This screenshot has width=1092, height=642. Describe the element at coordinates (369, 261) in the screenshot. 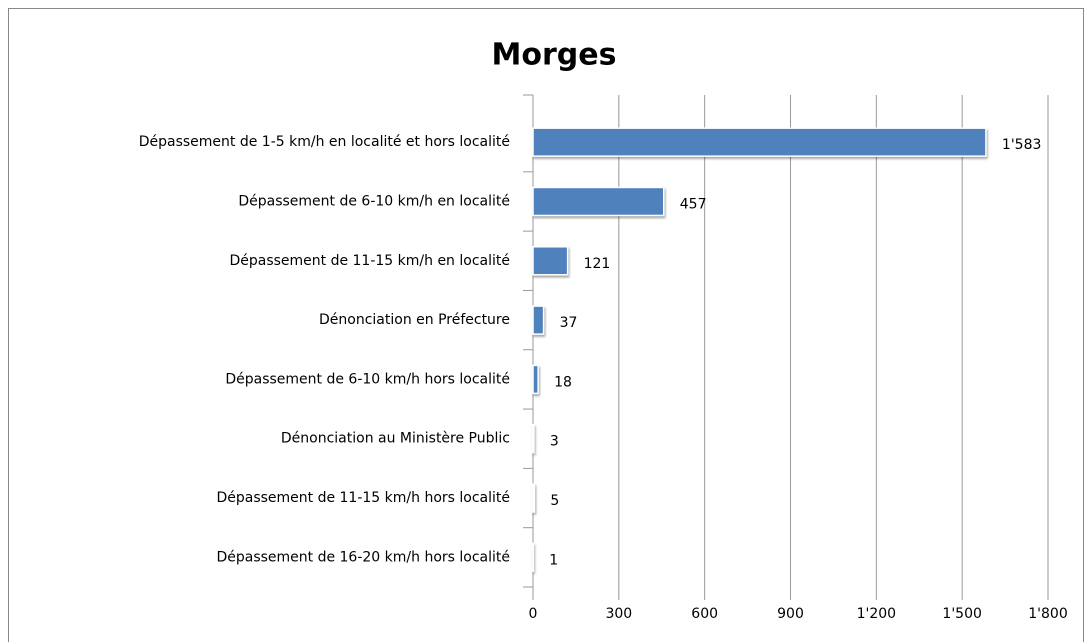

I see `y-tick-label: Dépassement de 11-15 km/h en localité` at that location.